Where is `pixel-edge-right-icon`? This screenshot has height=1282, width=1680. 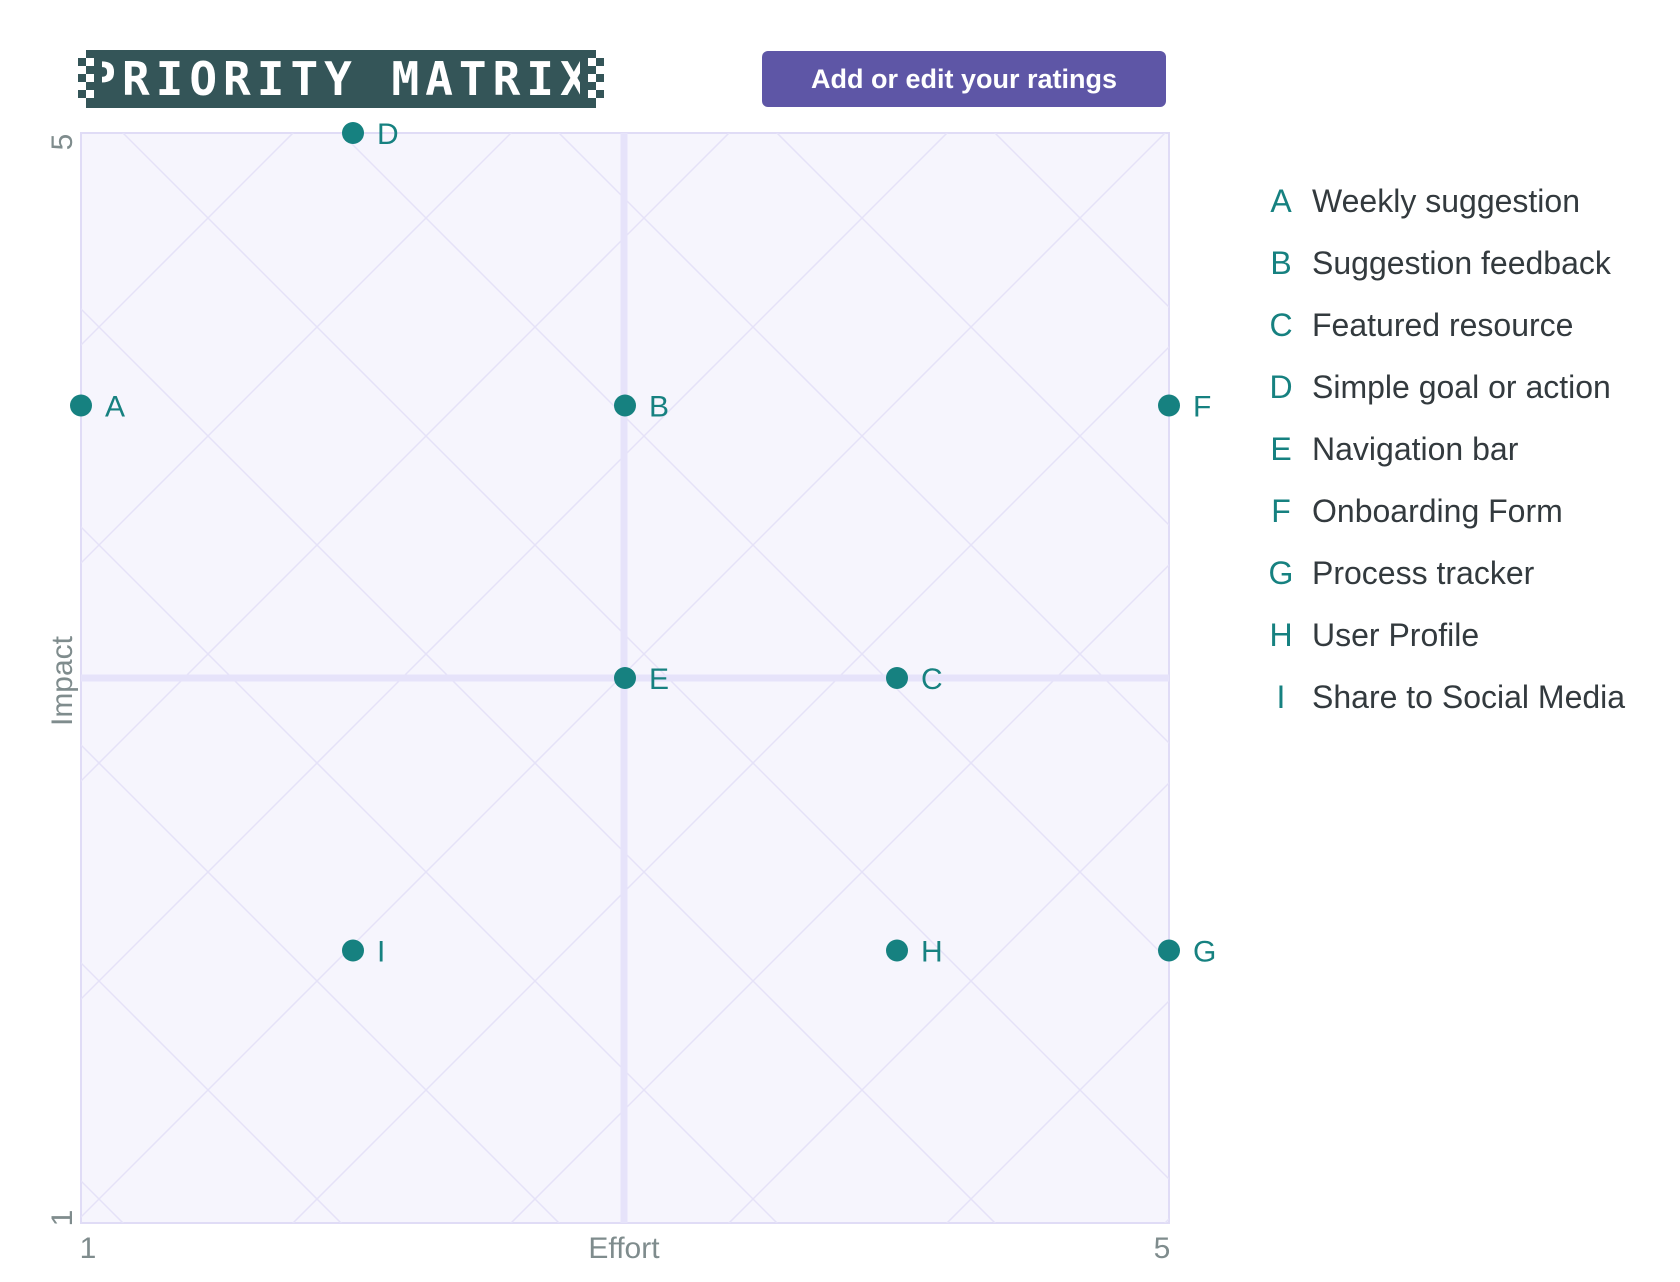 pixel-edge-right-icon is located at coordinates (592, 79).